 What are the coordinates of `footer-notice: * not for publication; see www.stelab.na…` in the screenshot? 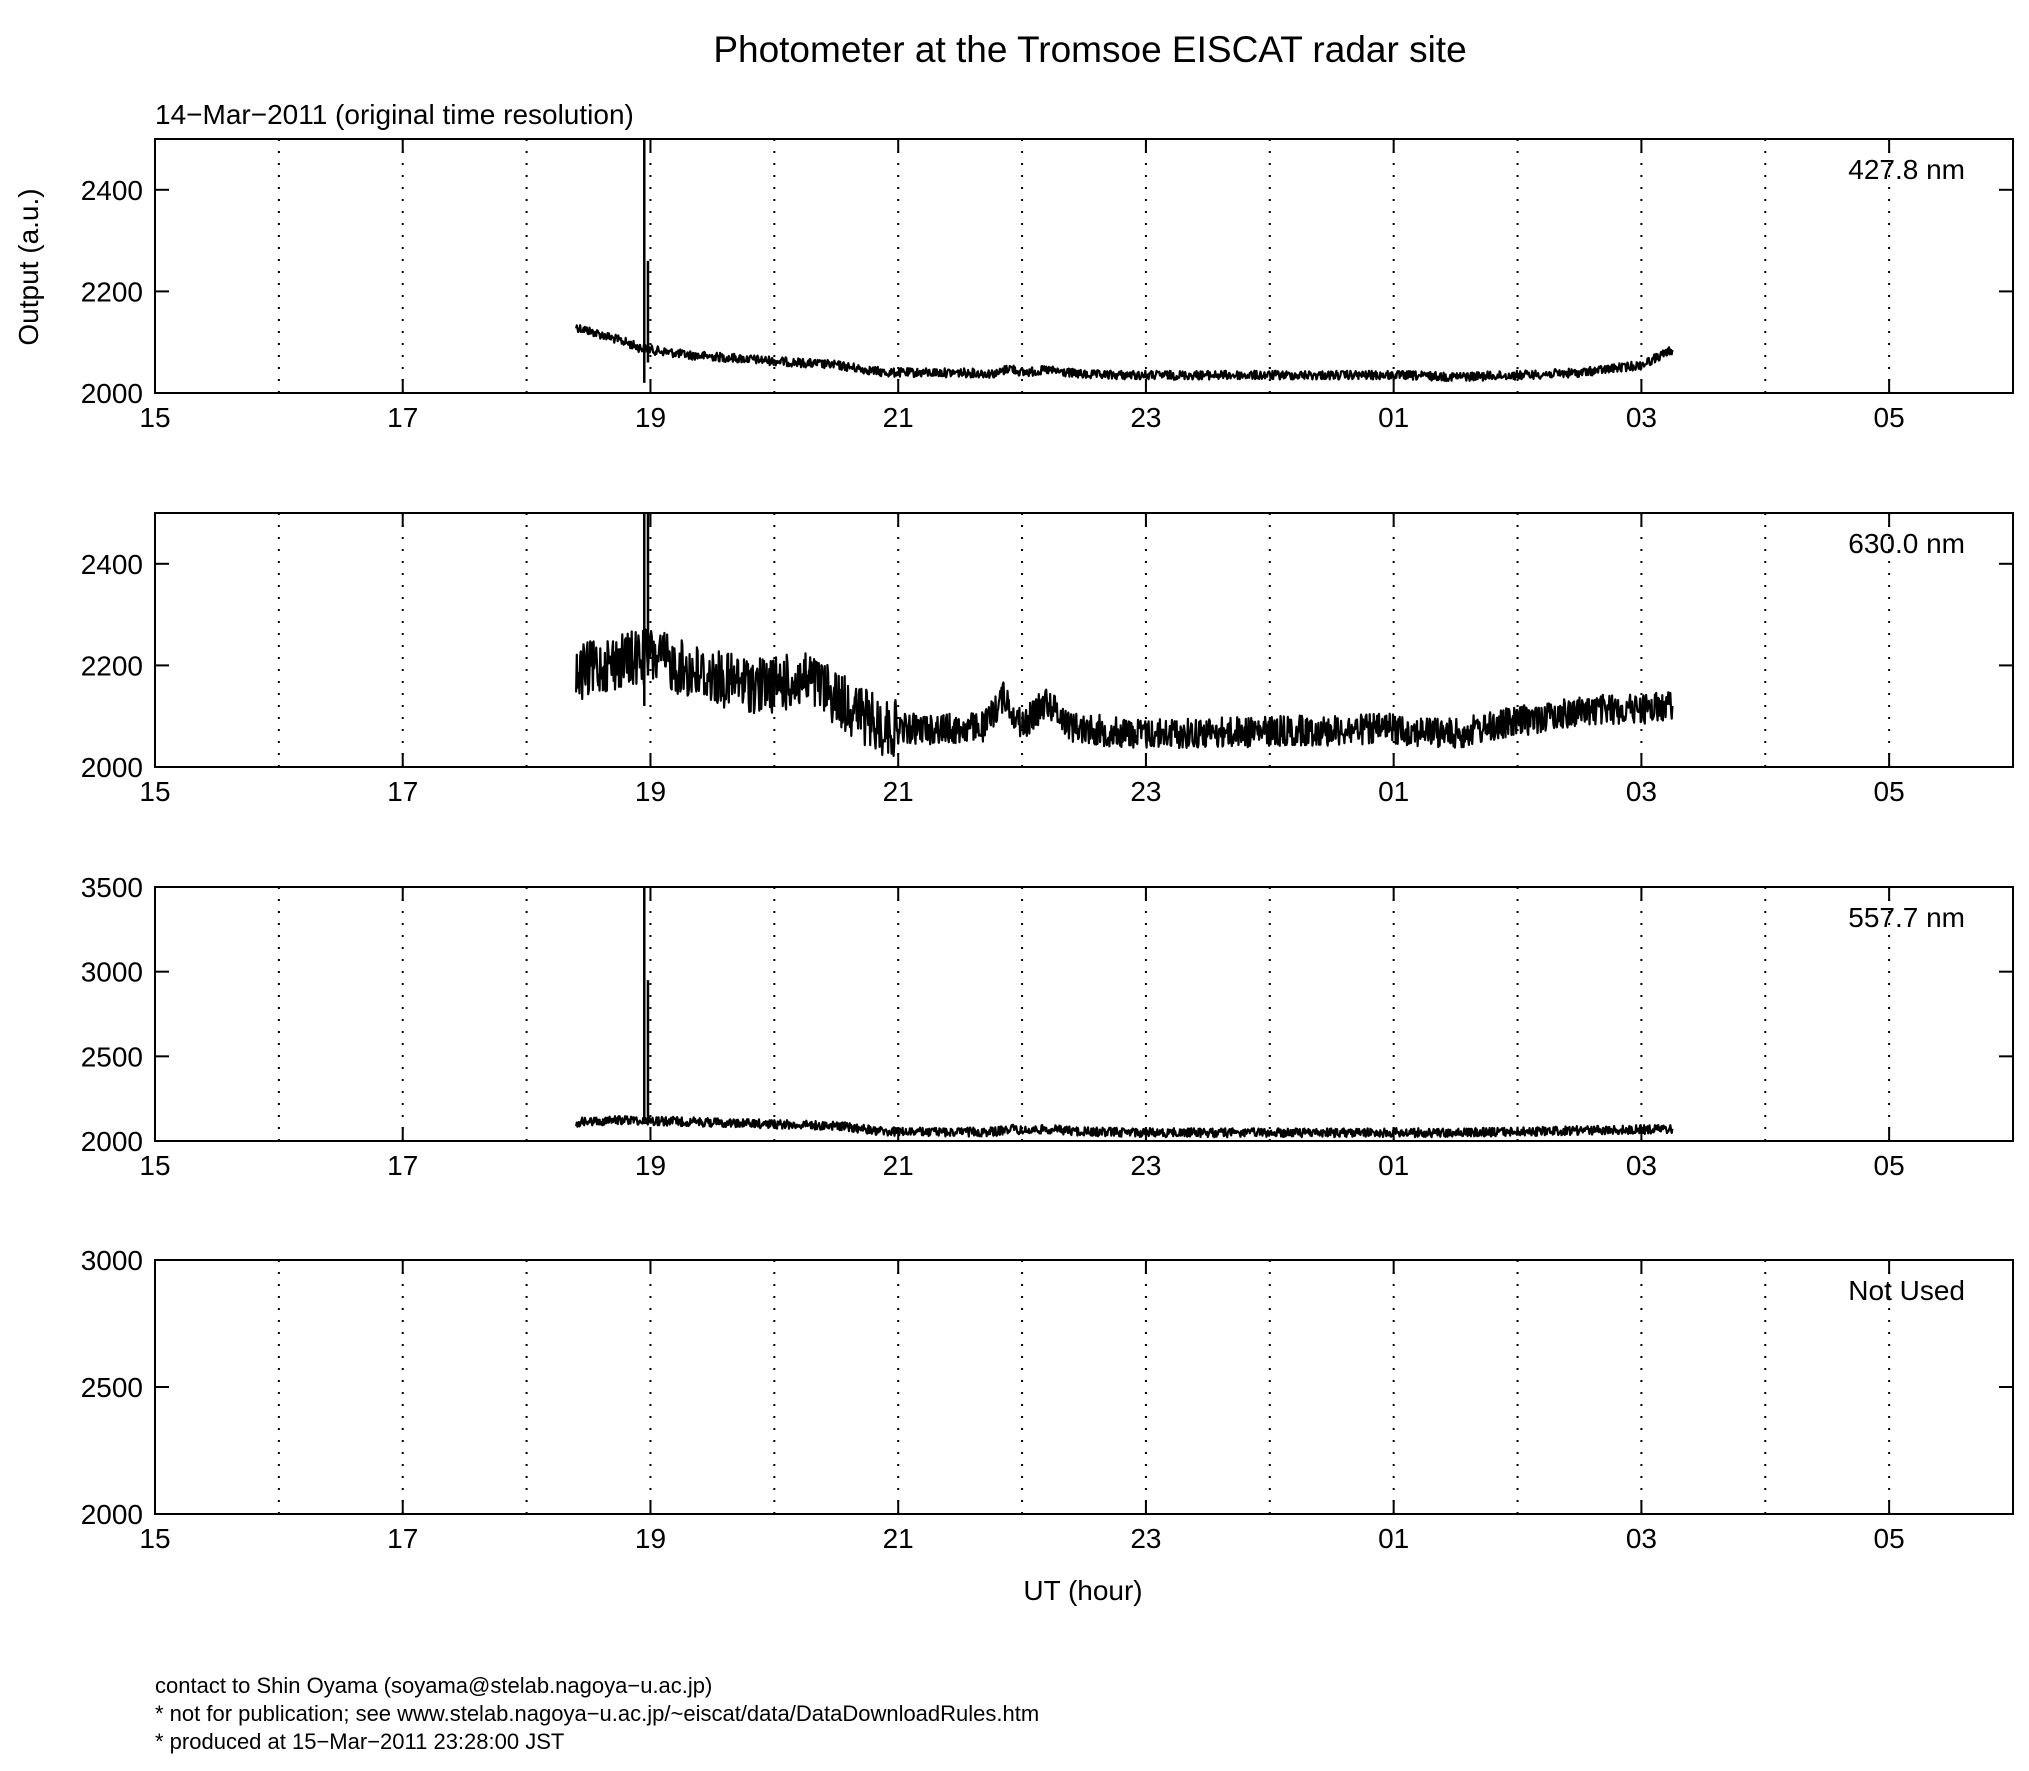 It's located at (597, 1713).